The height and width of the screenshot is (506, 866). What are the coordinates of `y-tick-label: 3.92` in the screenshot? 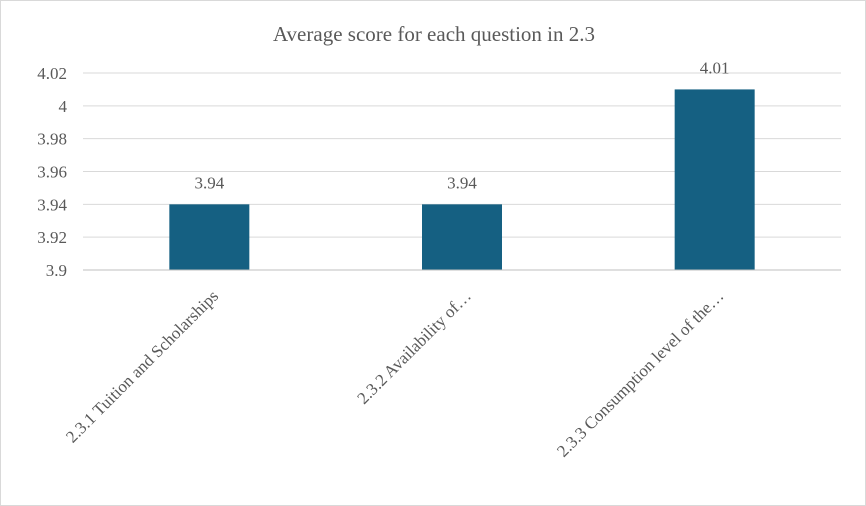 It's located at (52, 237).